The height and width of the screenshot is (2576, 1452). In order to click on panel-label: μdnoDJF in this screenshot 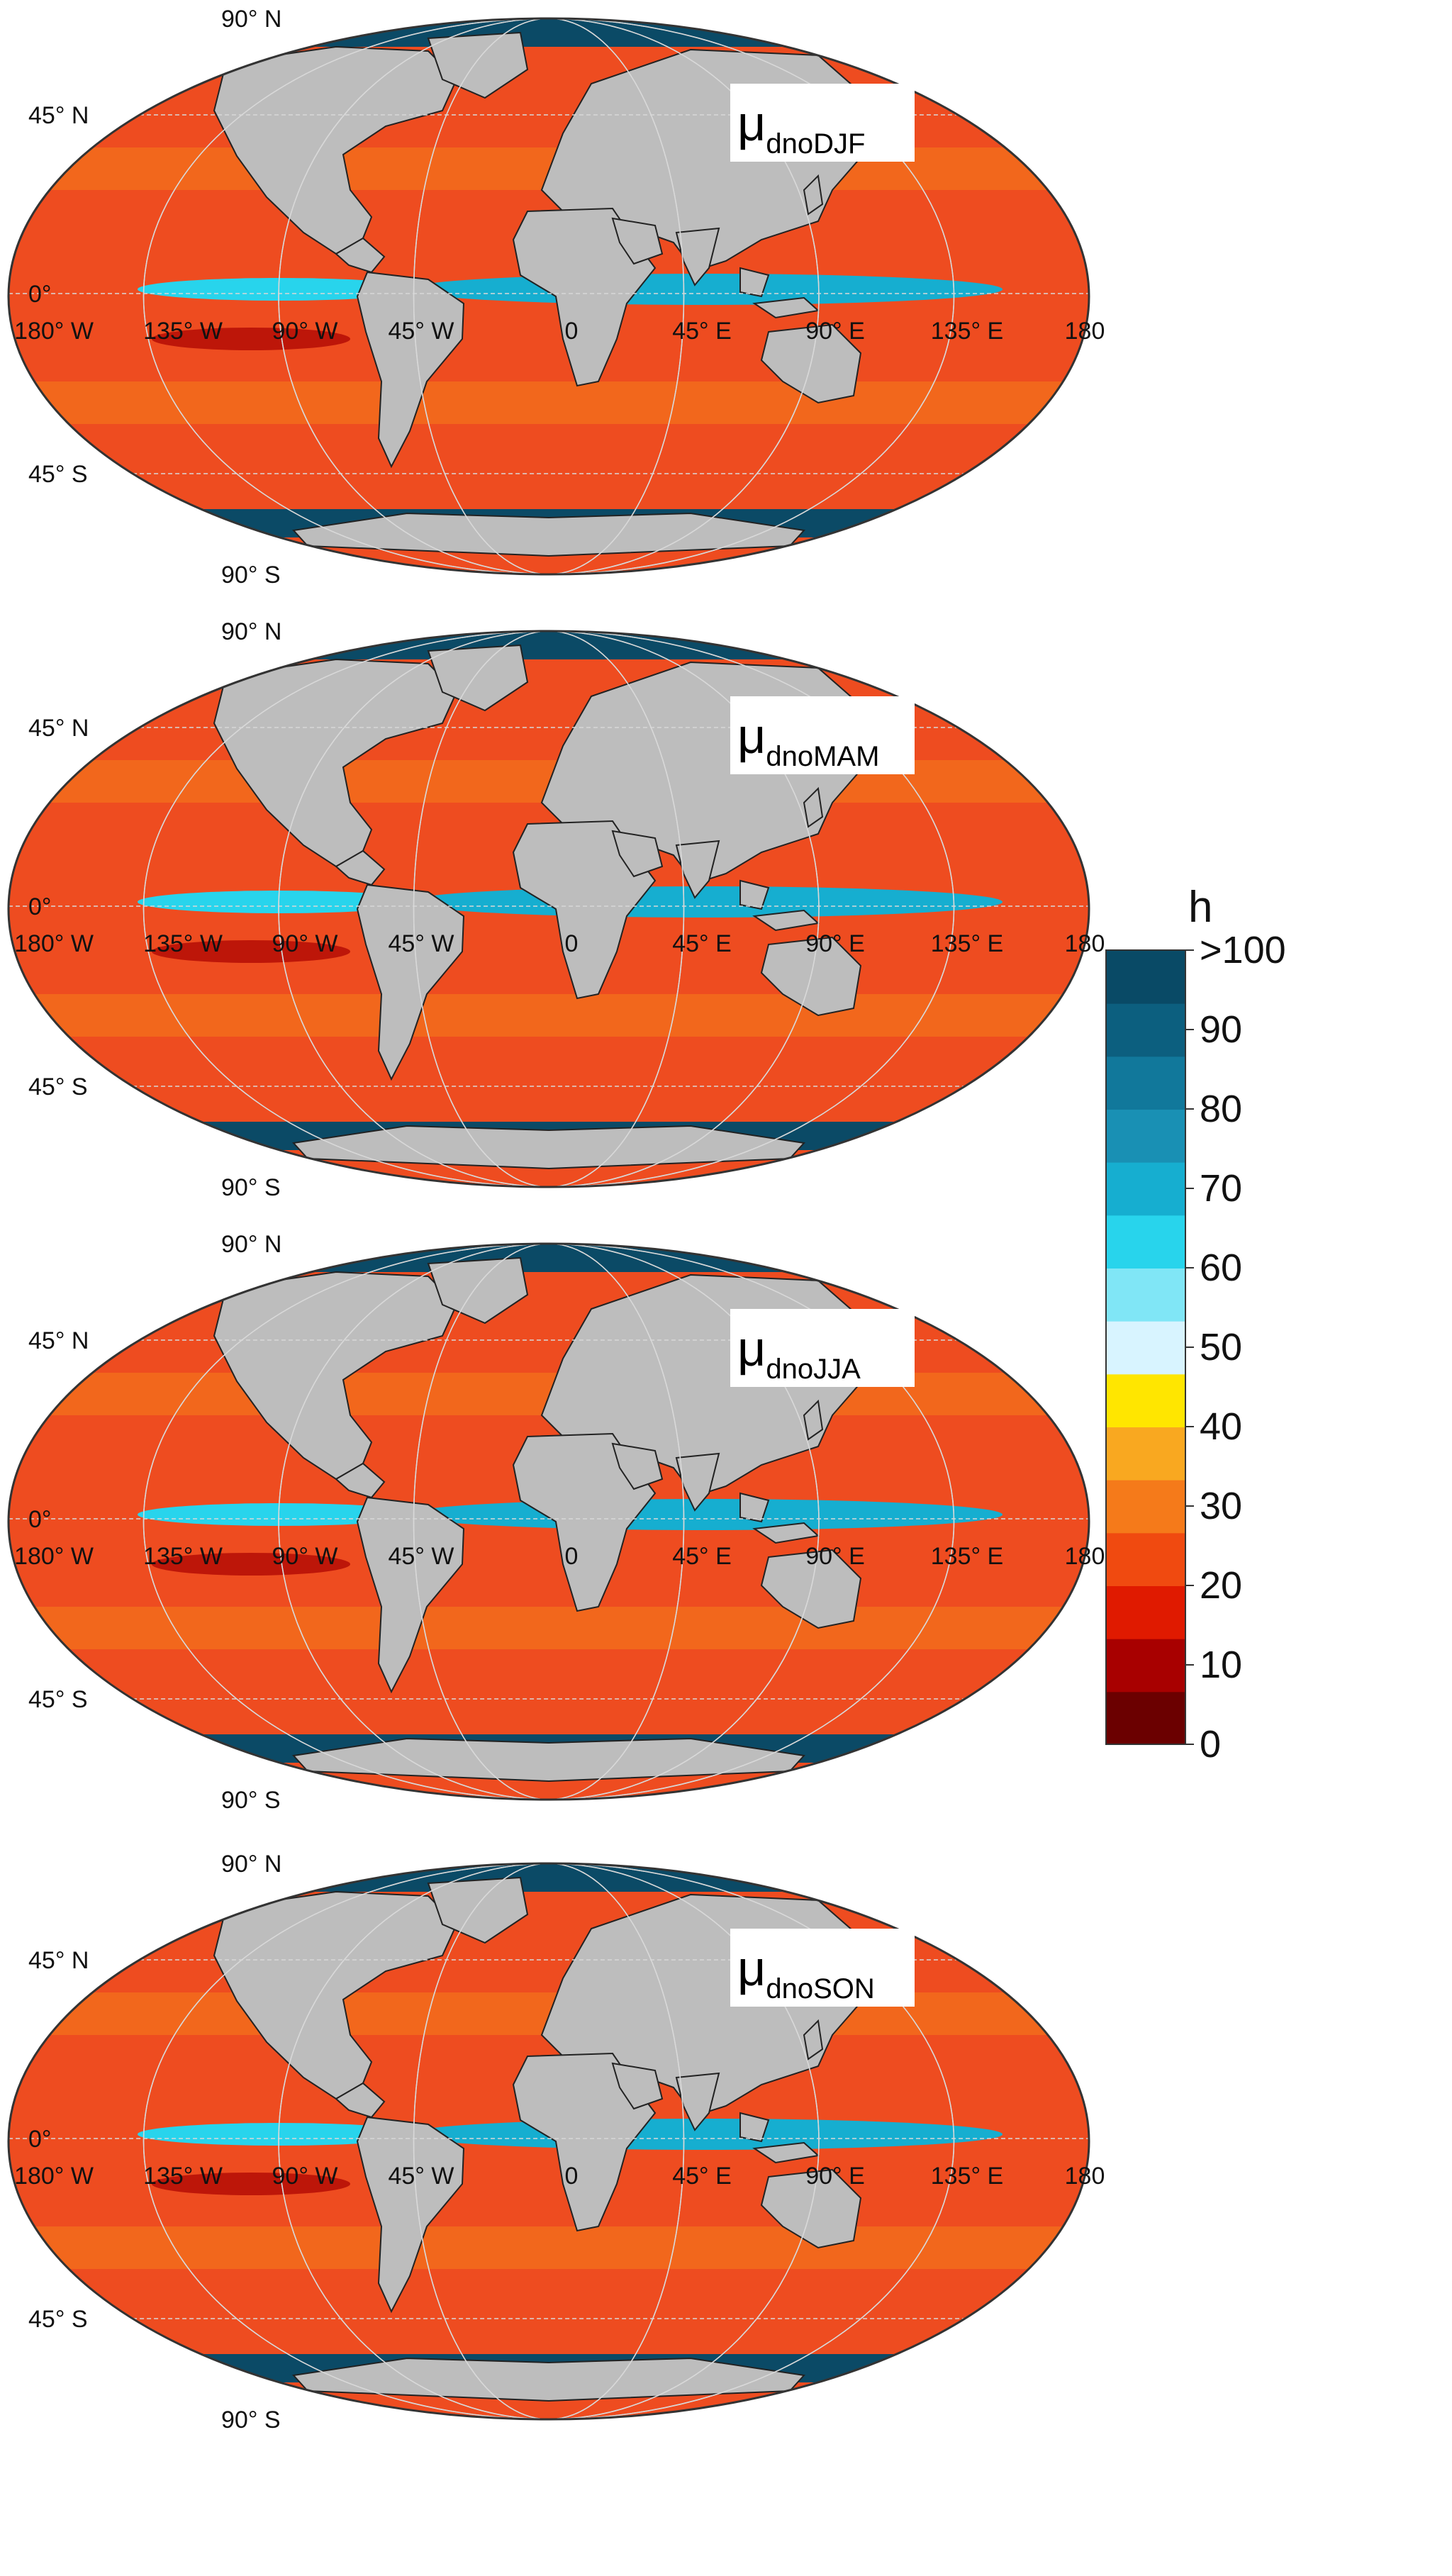, I will do `click(822, 123)`.